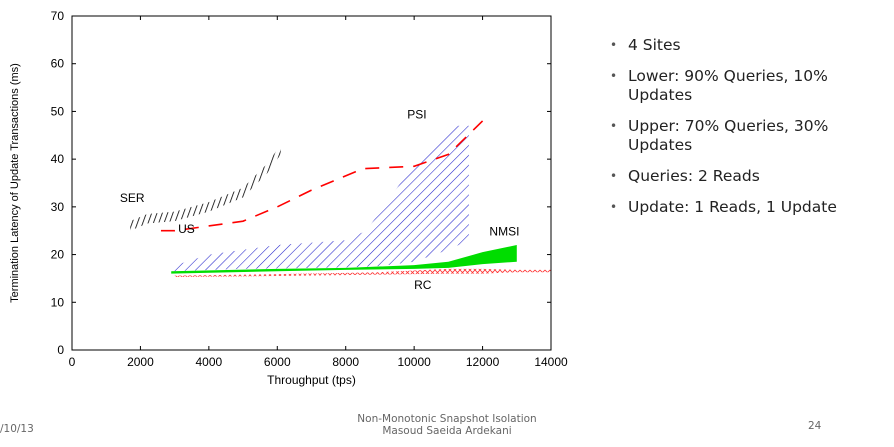 Image resolution: width=894 pixels, height=447 pixels. What do you see at coordinates (551, 362) in the screenshot?
I see `x-tick-label: 14000` at bounding box center [551, 362].